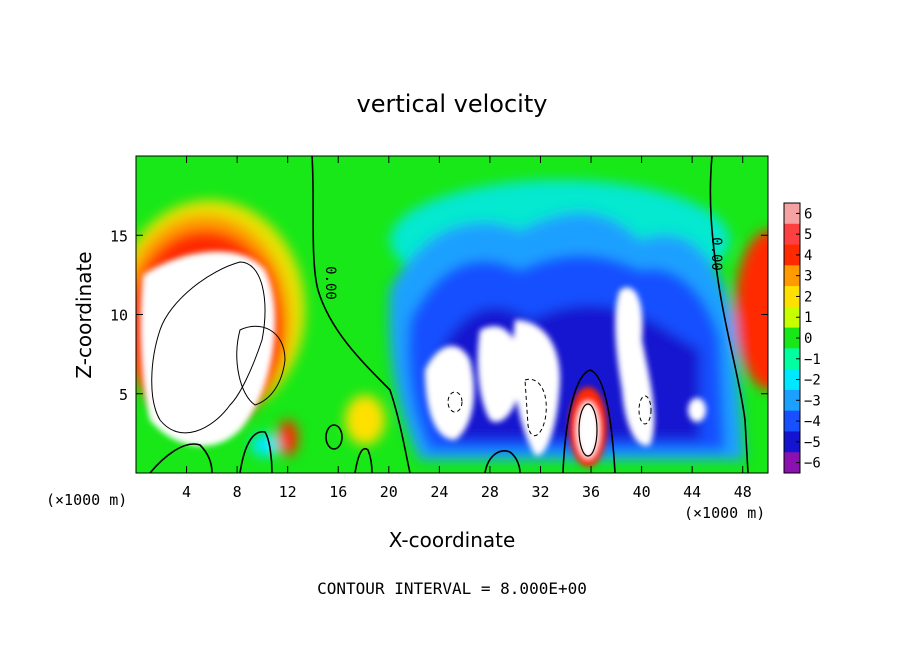  I want to click on colorbar-label: −4, so click(812, 422).